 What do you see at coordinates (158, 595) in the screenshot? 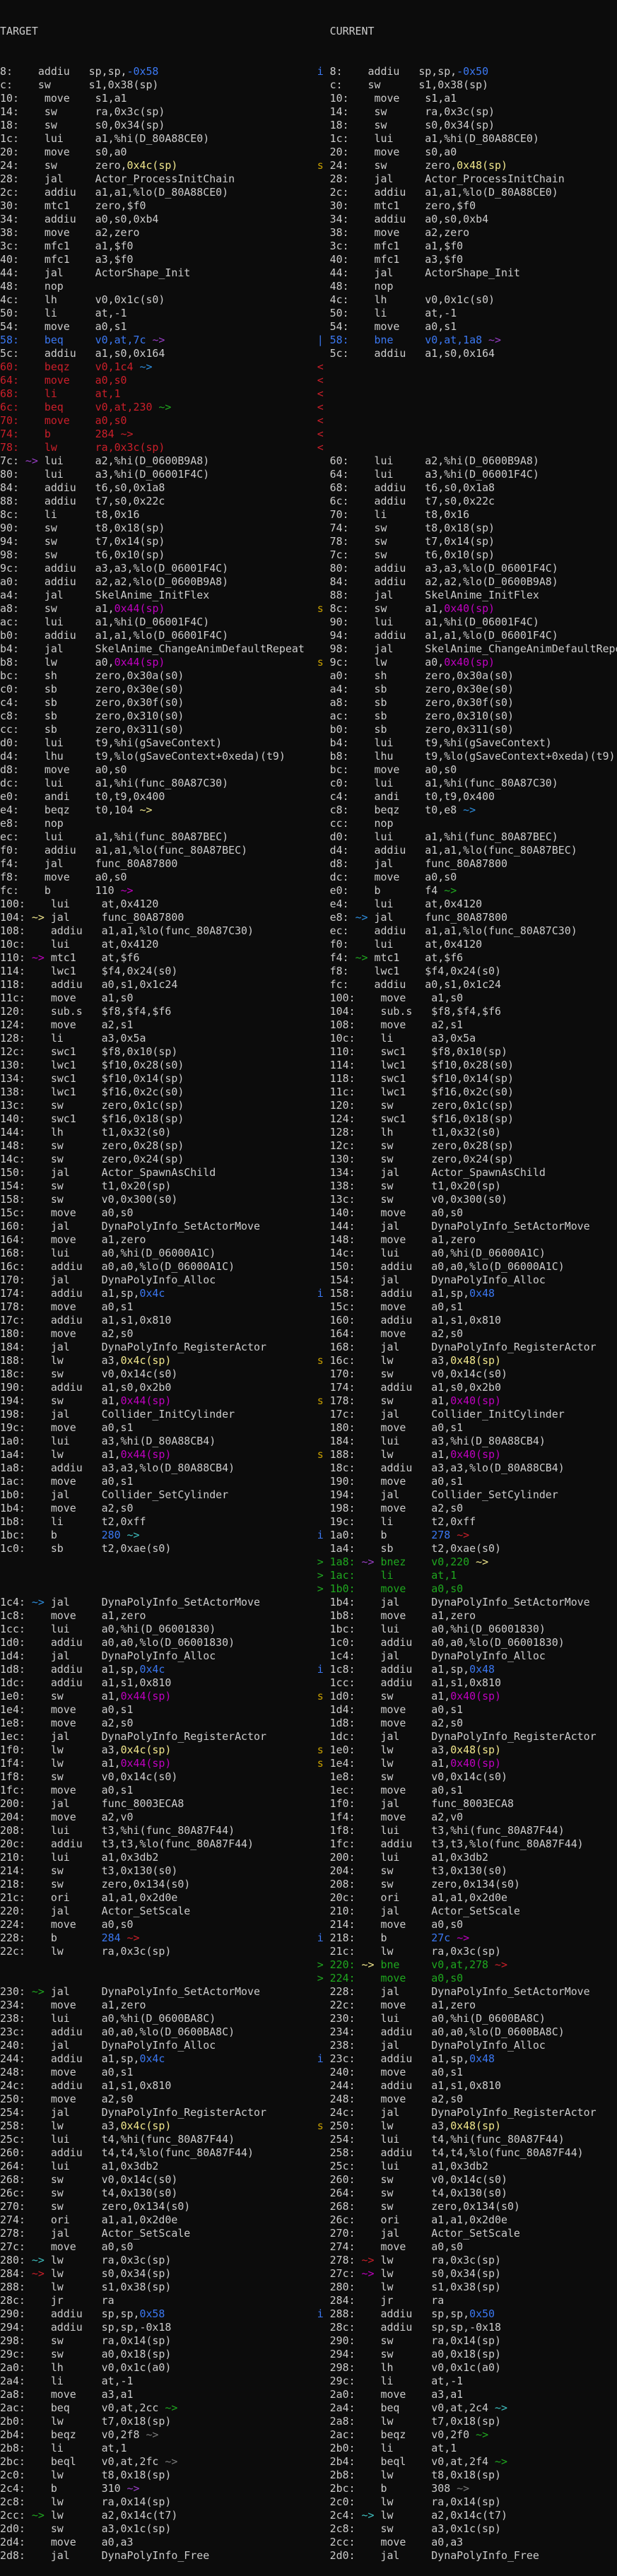
I see `target-line: a4: jal SkelAnime_InitFlex` at bounding box center [158, 595].